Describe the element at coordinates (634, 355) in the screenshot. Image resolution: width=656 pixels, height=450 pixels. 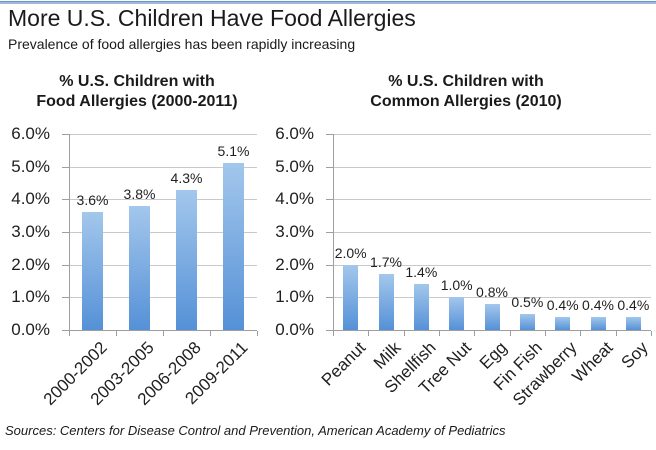
I see `x-axis-category-text: Soy` at that location.